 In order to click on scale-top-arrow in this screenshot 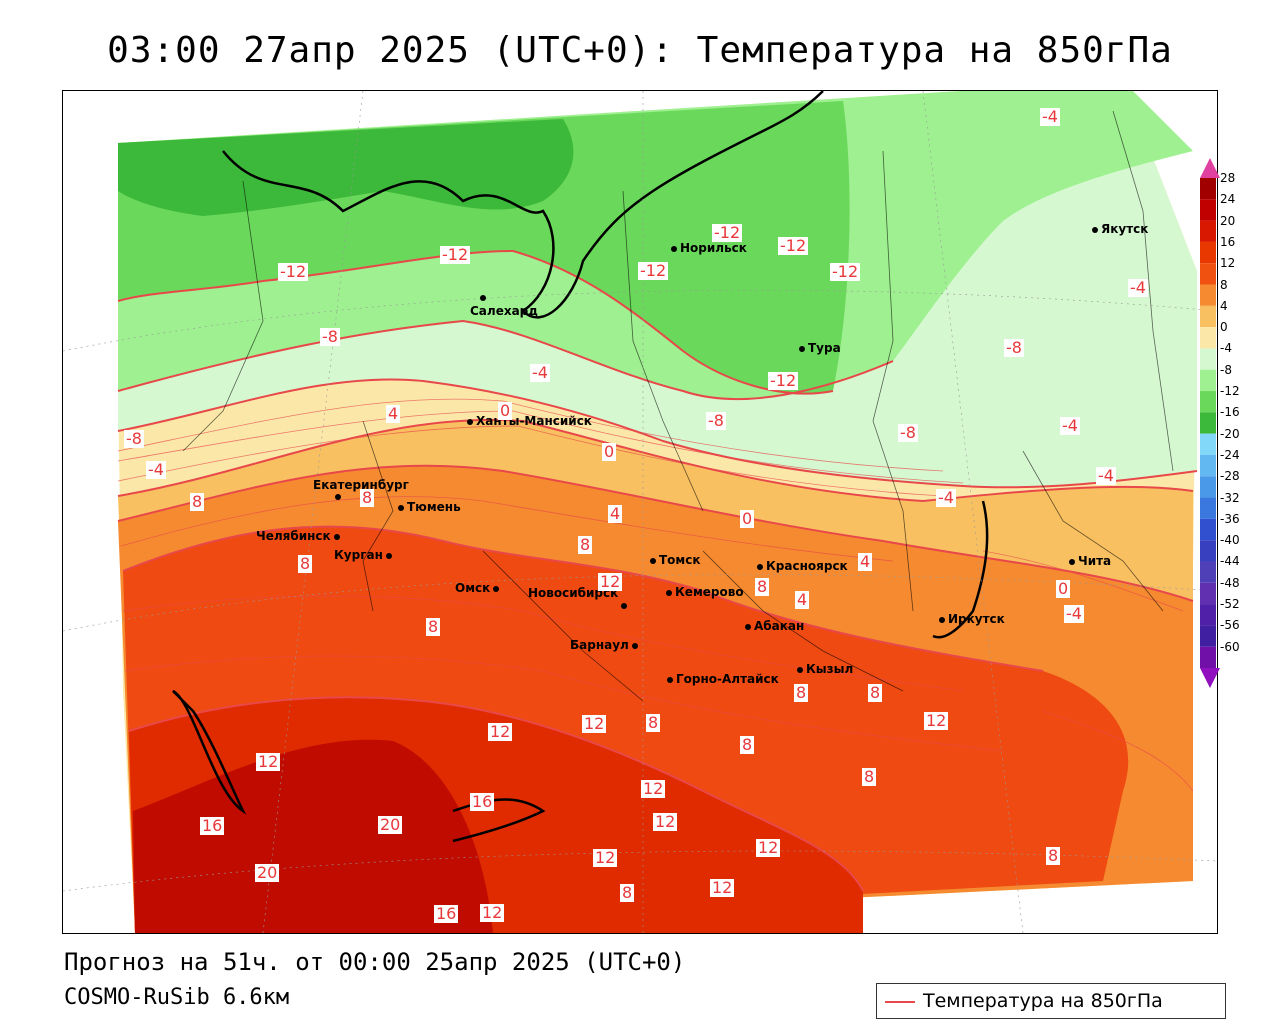, I will do `click(1210, 168)`.